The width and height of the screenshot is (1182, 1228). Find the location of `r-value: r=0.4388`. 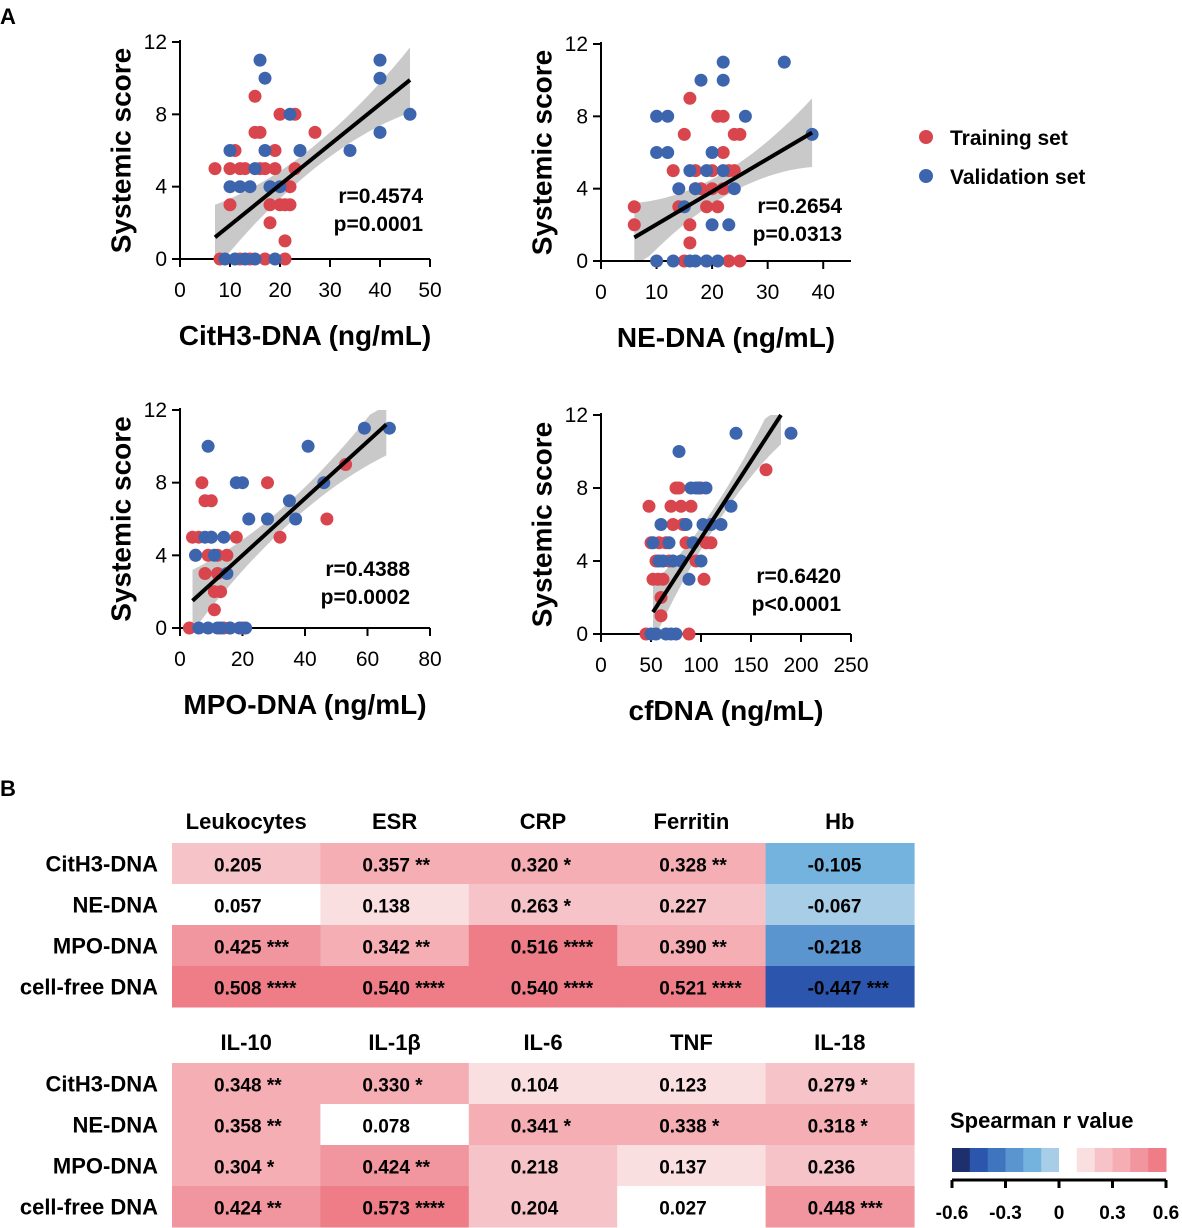

r-value: r=0.4388 is located at coordinates (367, 569).